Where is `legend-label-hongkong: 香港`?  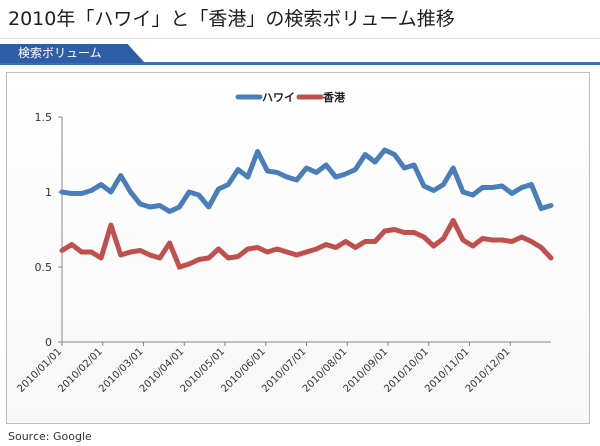 legend-label-hongkong: 香港 is located at coordinates (334, 97).